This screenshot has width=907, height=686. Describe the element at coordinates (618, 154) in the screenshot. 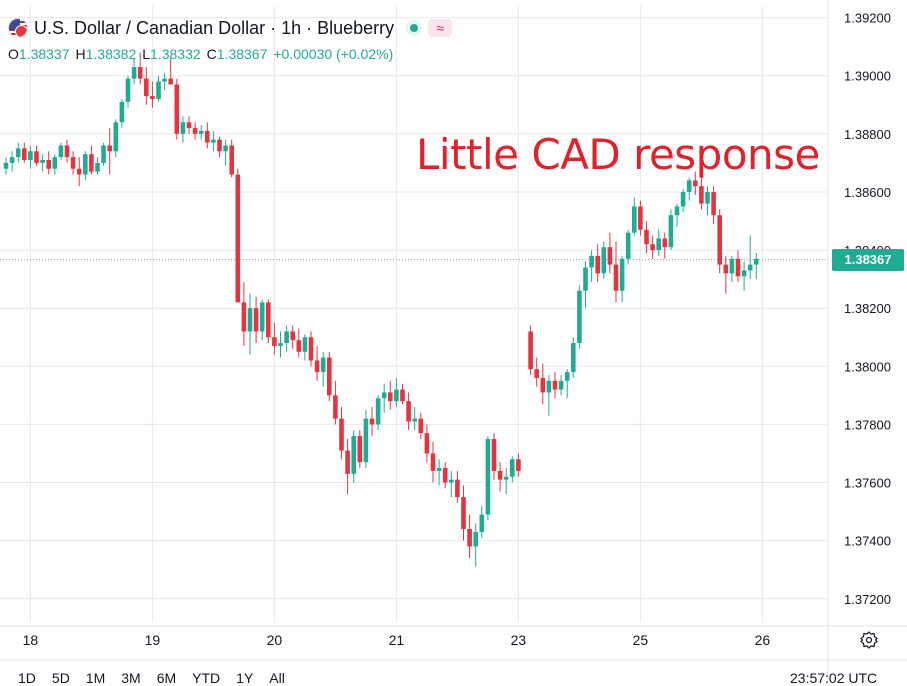

I see `chart-annotation: Little CAD response` at that location.